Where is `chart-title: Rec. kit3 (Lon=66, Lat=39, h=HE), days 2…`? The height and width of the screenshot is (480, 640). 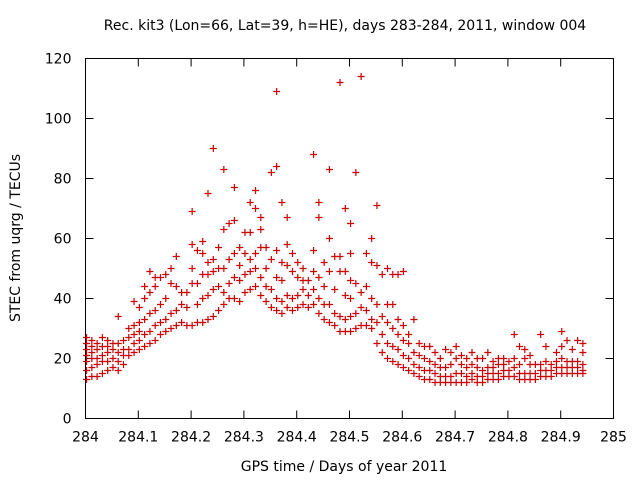
chart-title: Rec. kit3 (Lon=66, Lat=39, h=HE), days 2… is located at coordinates (345, 26).